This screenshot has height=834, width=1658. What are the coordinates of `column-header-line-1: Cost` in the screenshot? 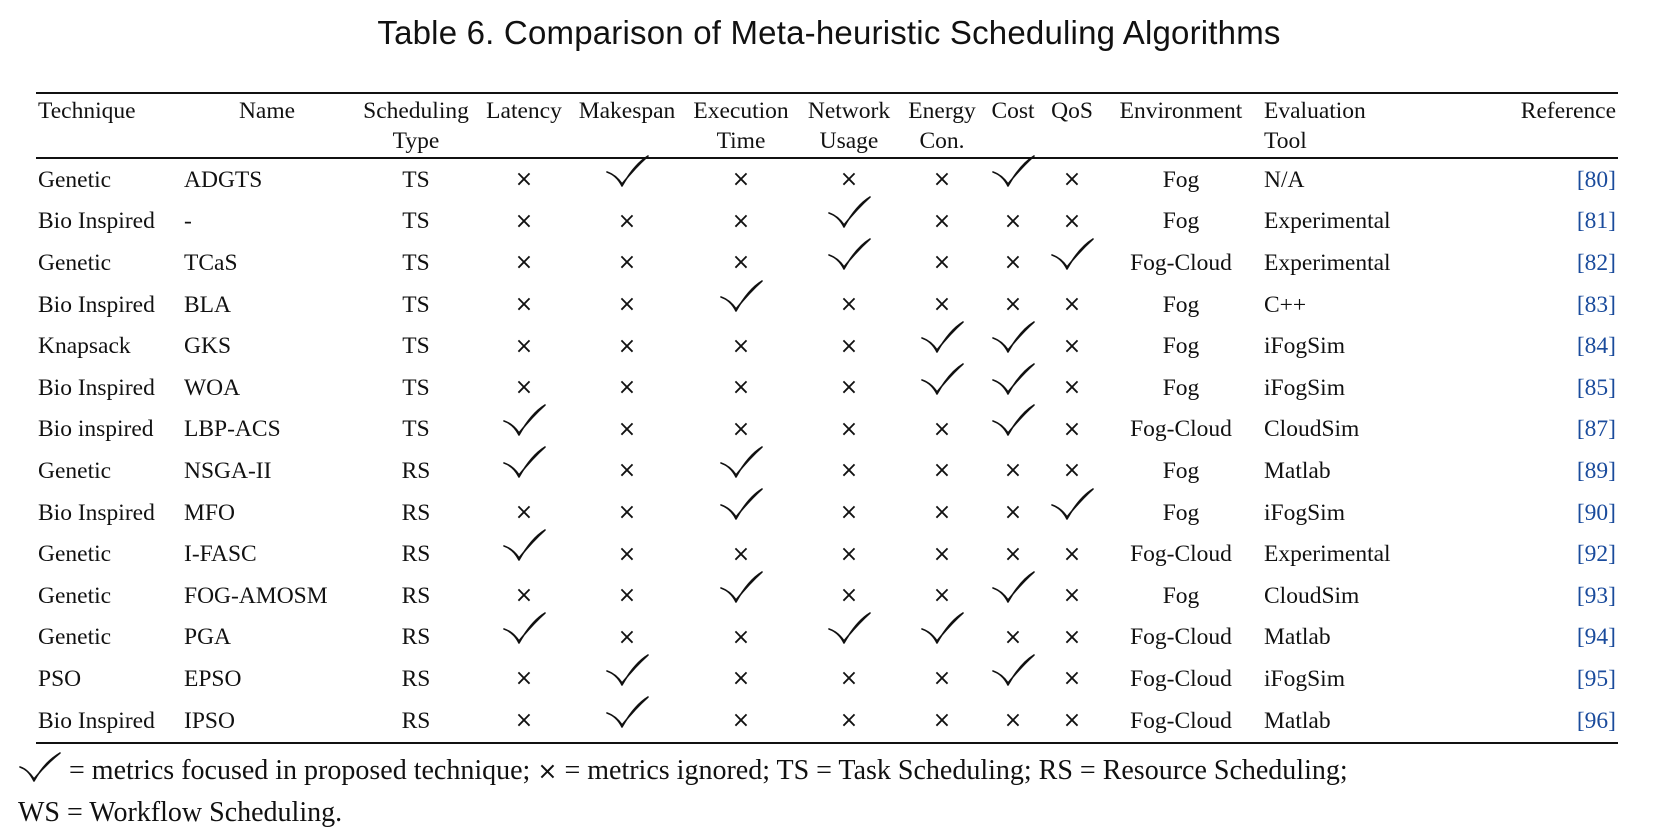 It's located at (1013, 111).